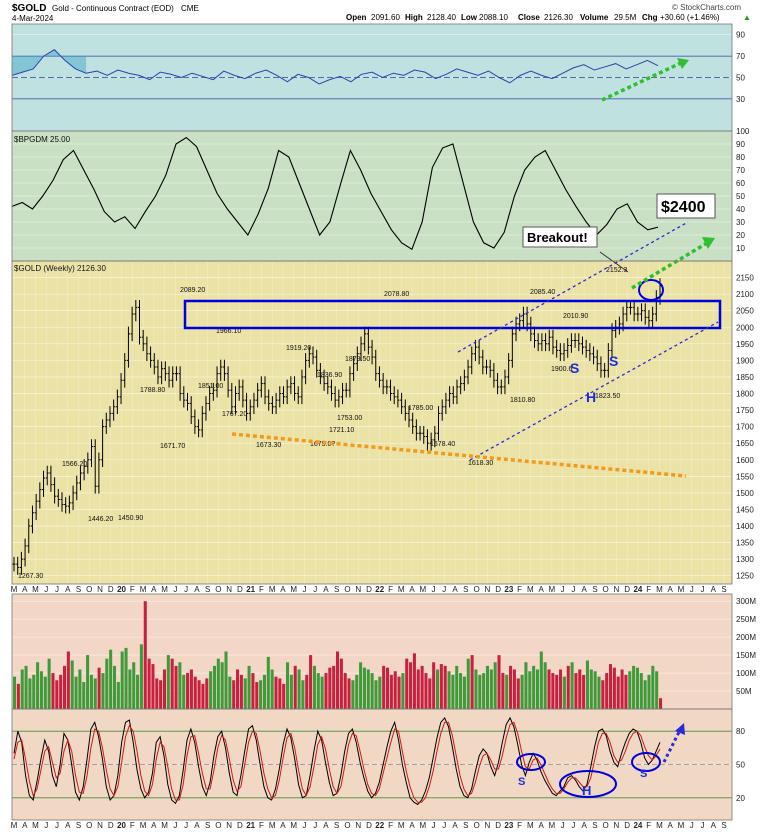 The image size is (768, 832). Describe the element at coordinates (335, 67) in the screenshot. I see `rsi-series` at that location.